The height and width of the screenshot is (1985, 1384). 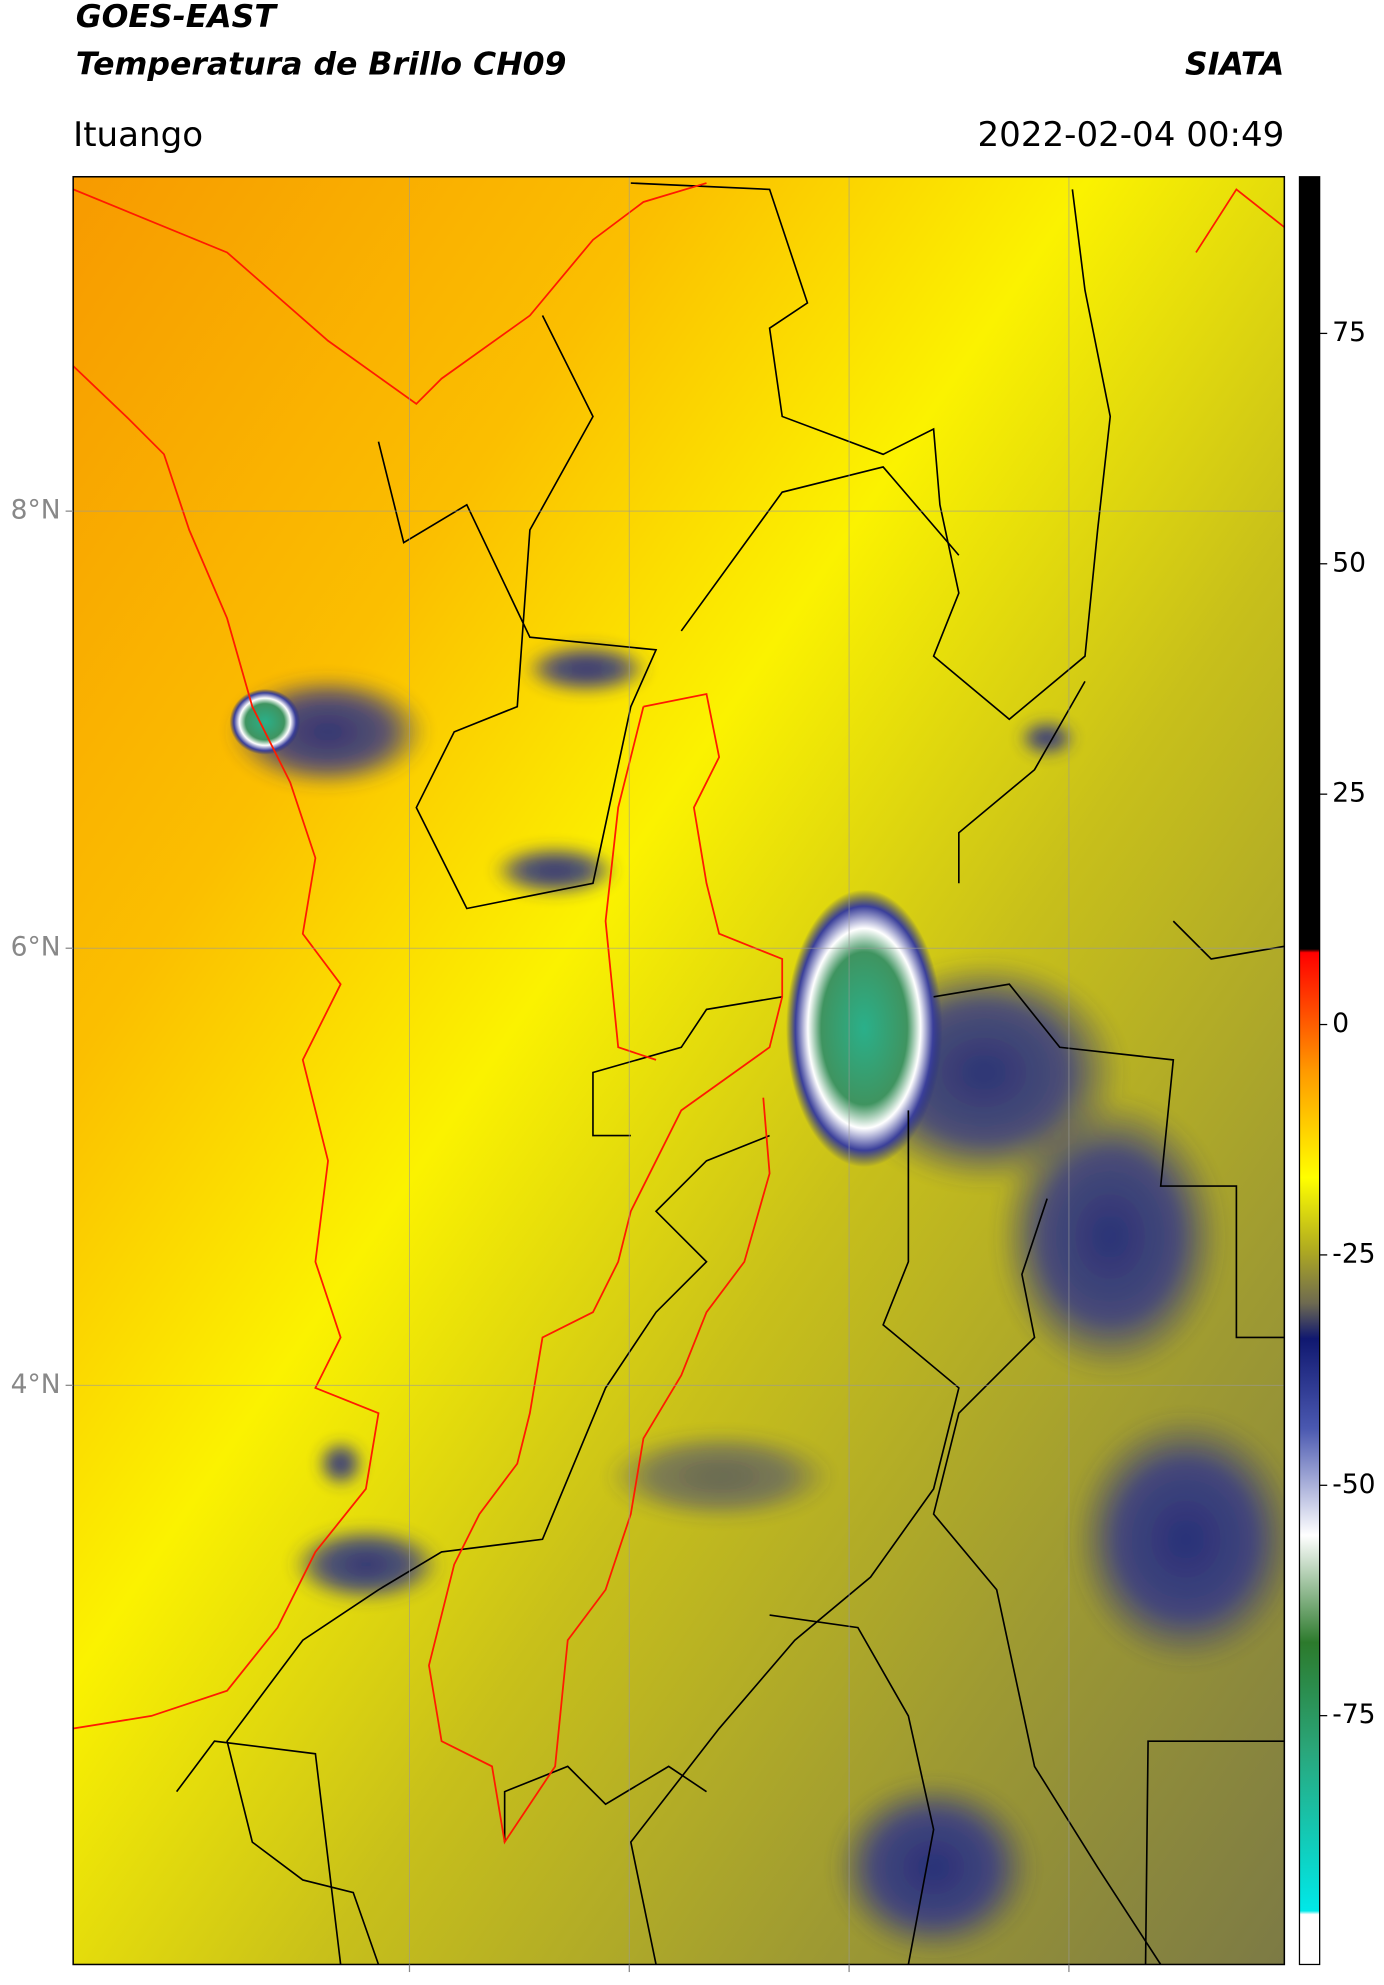 I want to click on datetime: 2022-02-04 00:49, so click(x=1131, y=135).